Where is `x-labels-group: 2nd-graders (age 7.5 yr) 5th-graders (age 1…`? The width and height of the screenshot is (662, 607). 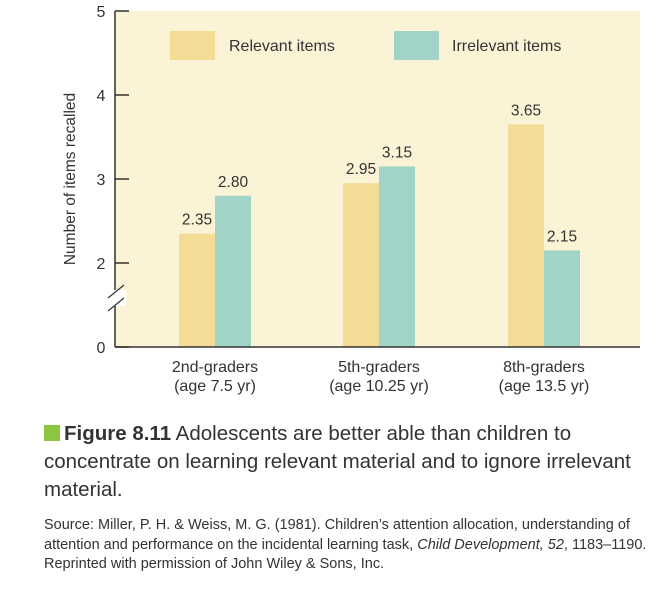
x-labels-group: 2nd-graders (age 7.5 yr) 5th-graders (age 1… is located at coordinates (381, 377).